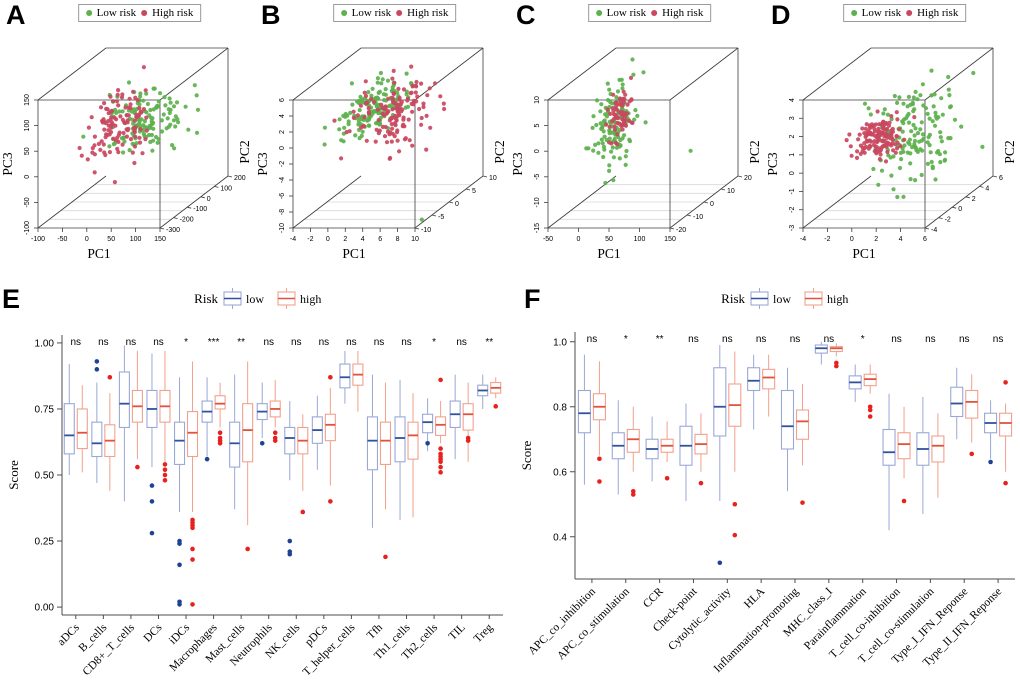 This screenshot has height=692, width=1020. Describe the element at coordinates (282, 180) in the screenshot. I see `svg-text: -4` at that location.